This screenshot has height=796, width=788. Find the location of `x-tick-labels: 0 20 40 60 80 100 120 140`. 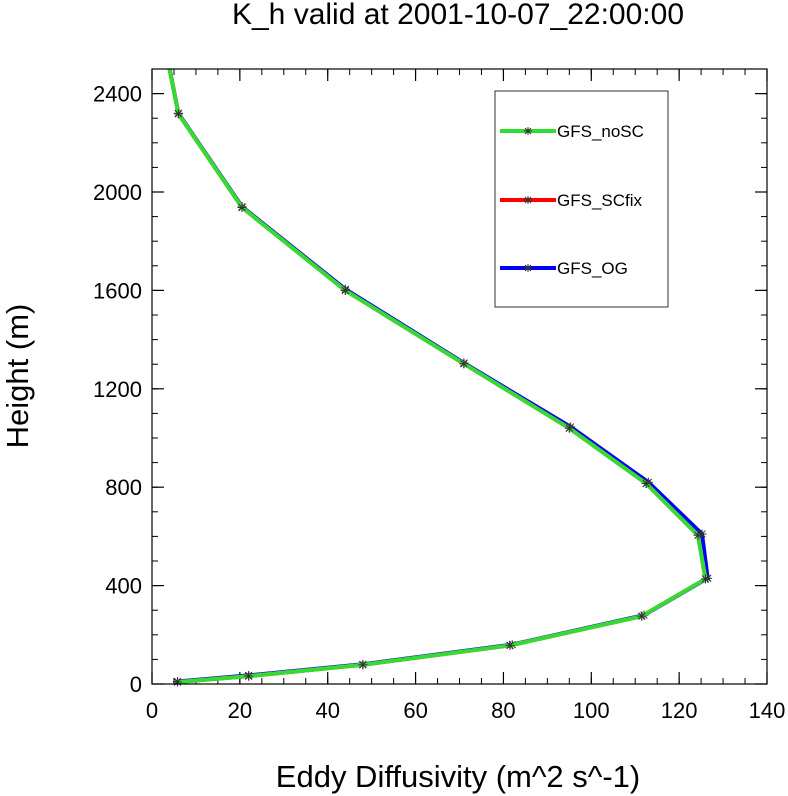

x-tick-labels: 0 20 40 60 80 100 120 140 is located at coordinates (465, 710).